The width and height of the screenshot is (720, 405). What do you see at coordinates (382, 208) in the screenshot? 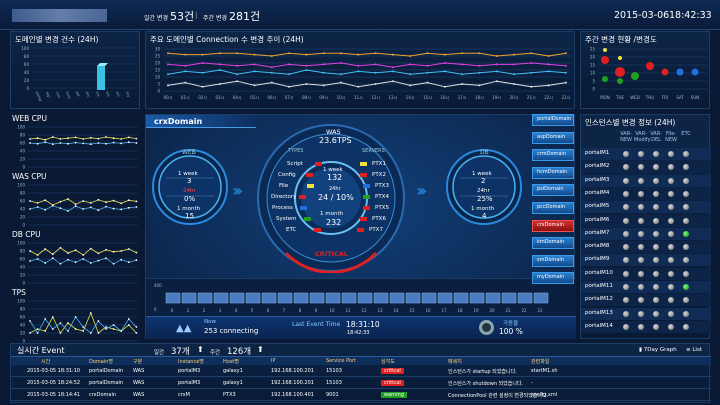
I see `was-server-label: PTX5` at bounding box center [382, 208].